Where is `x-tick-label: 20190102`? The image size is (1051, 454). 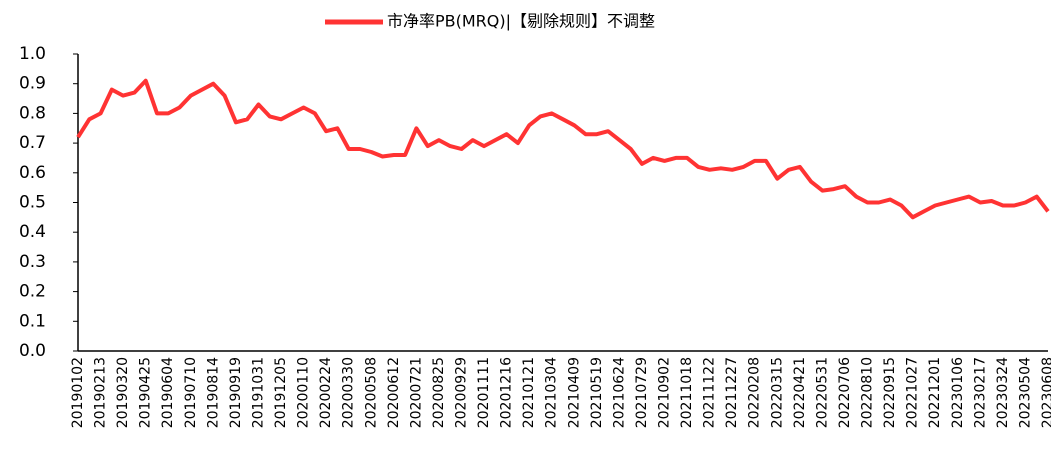 x-tick-label: 20190102 is located at coordinates (78, 392).